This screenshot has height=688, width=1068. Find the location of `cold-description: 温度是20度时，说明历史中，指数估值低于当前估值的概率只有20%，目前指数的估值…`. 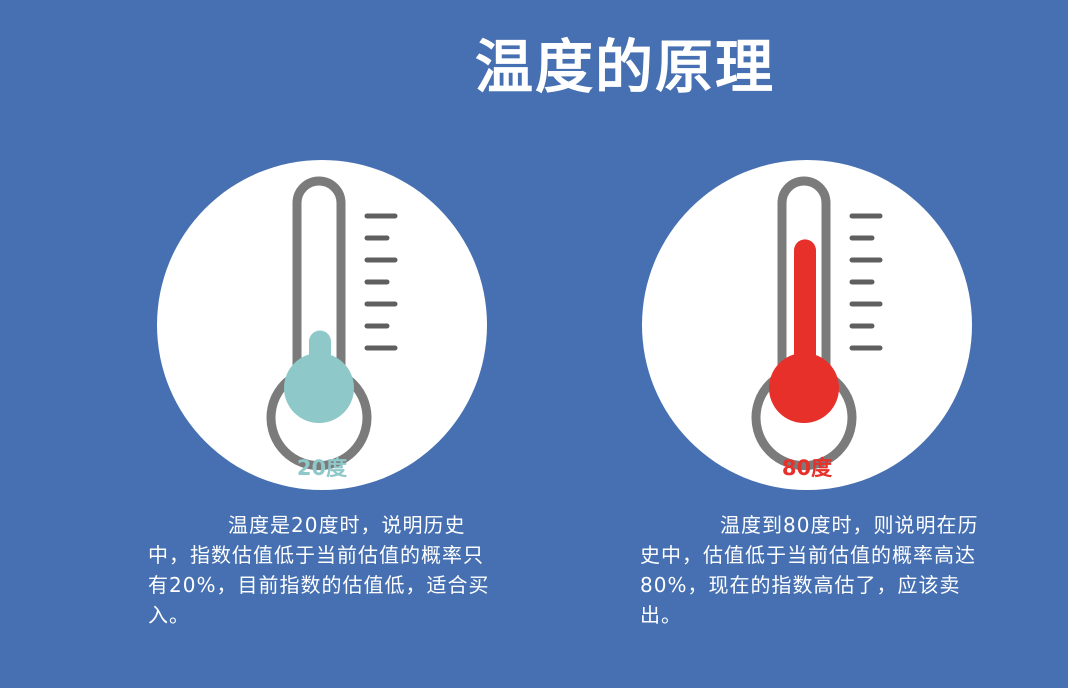

cold-description: 温度是20度时，说明历史中，指数估值低于当前估值的概率只有20%，目前指数的估值… is located at coordinates (319, 570).